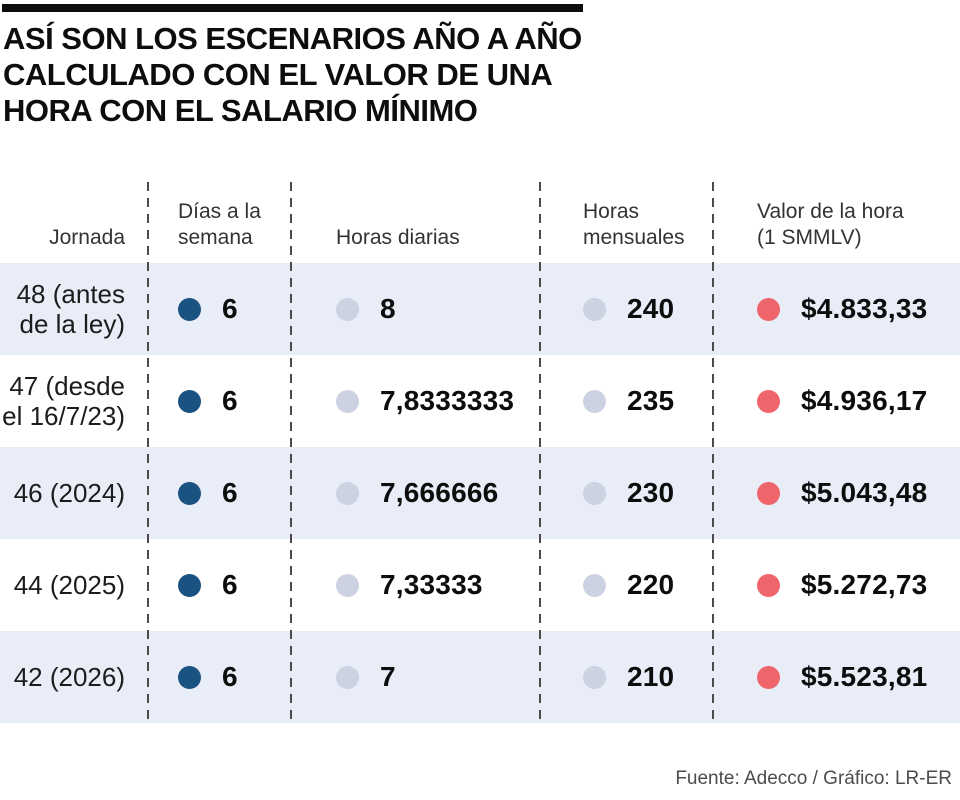 The height and width of the screenshot is (800, 960). I want to click on table-row: 42 (2026) 6 7 210 $5.523,81, so click(480, 677).